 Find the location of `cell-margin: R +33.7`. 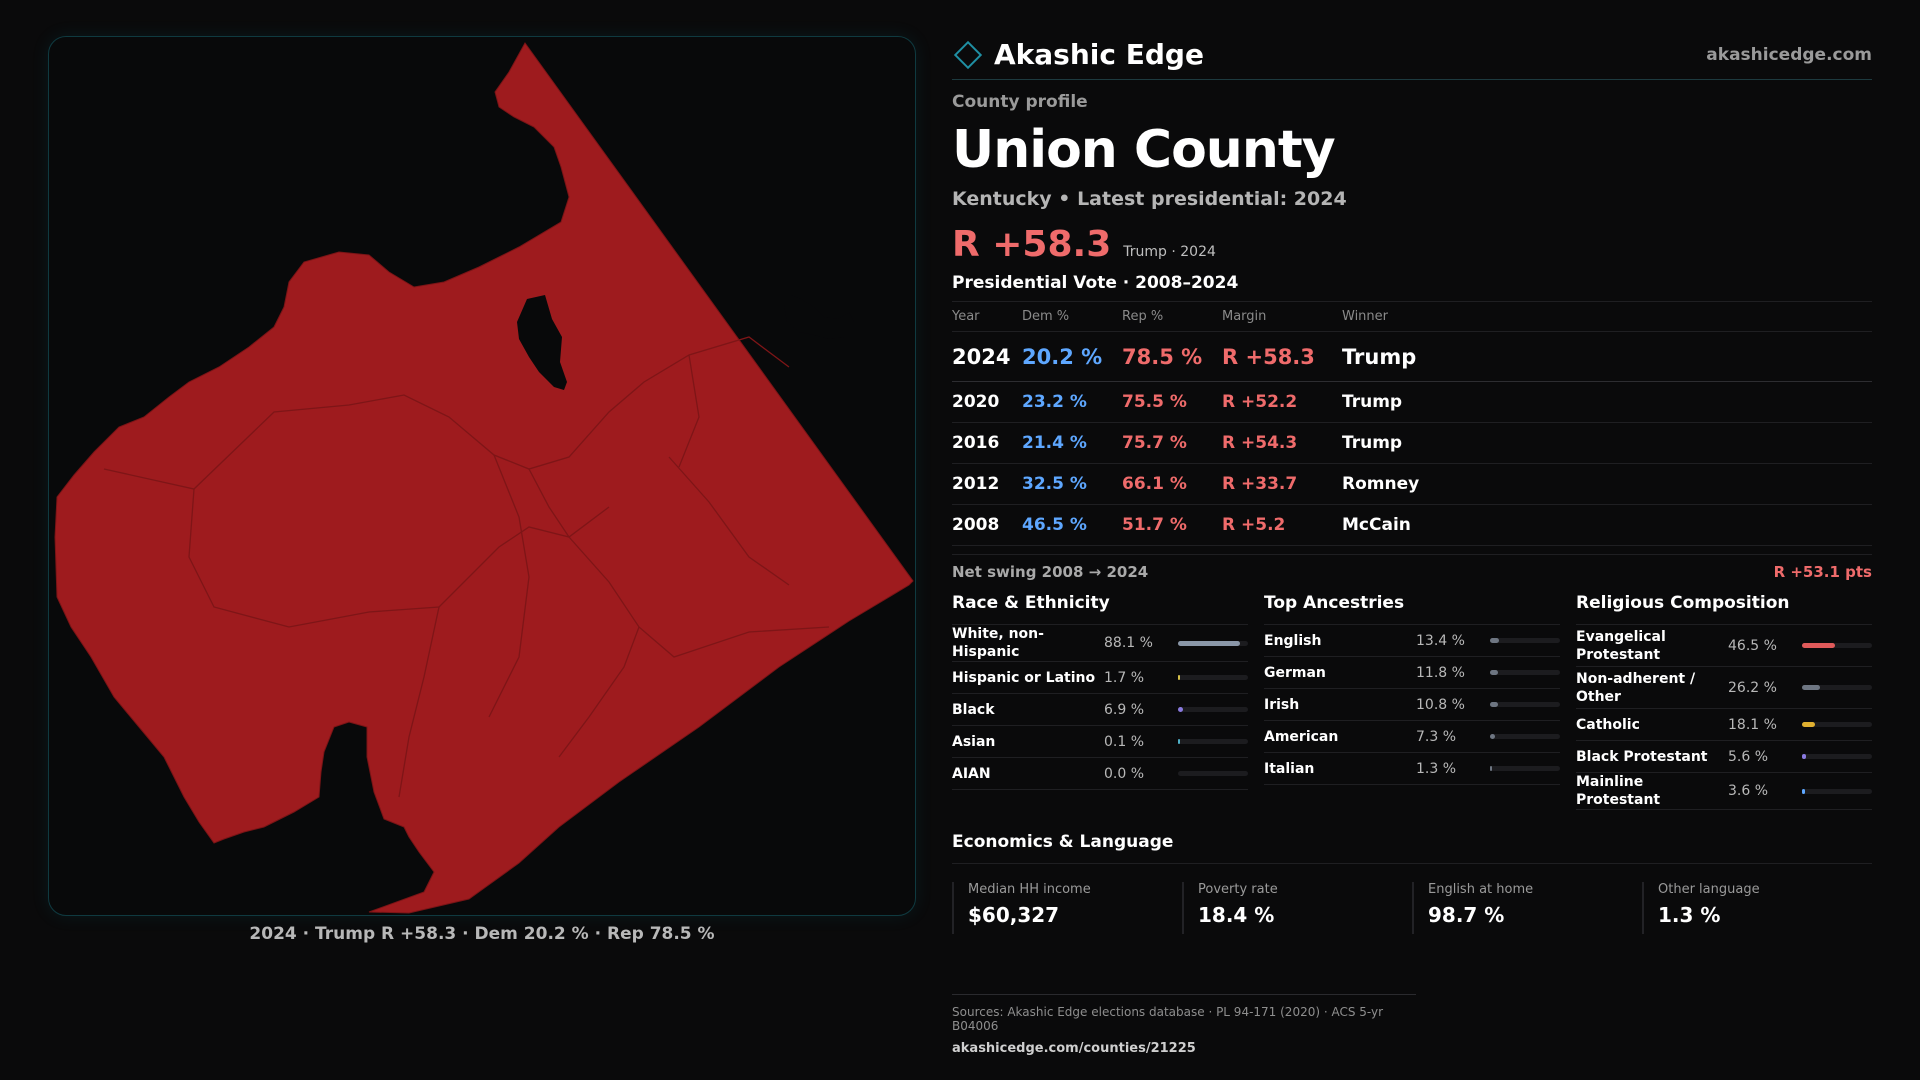

cell-margin: R +33.7 is located at coordinates (1282, 484).